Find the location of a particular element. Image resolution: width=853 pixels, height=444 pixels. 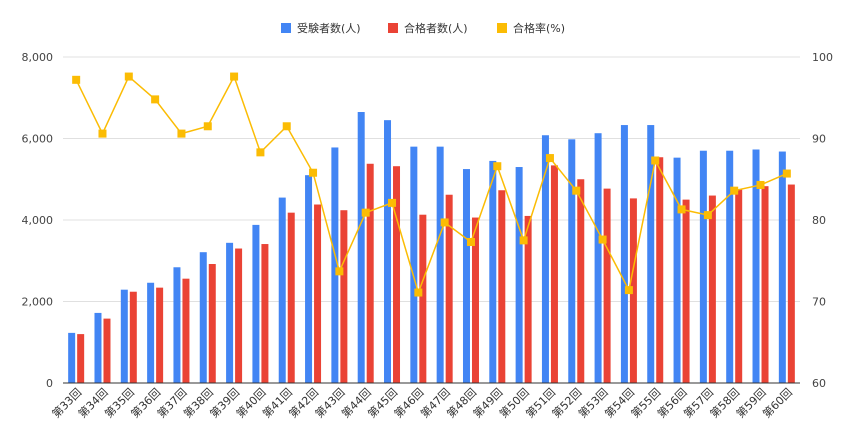

right-tick-label: 100 is located at coordinates (822, 57).